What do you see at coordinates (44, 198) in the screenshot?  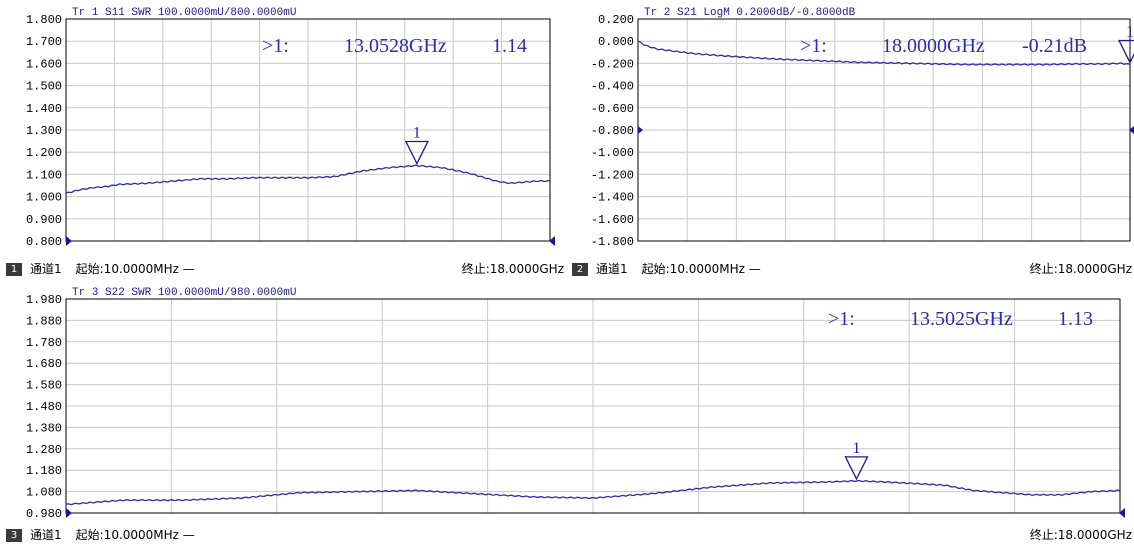 I see `y-tick-label: 1.000` at bounding box center [44, 198].